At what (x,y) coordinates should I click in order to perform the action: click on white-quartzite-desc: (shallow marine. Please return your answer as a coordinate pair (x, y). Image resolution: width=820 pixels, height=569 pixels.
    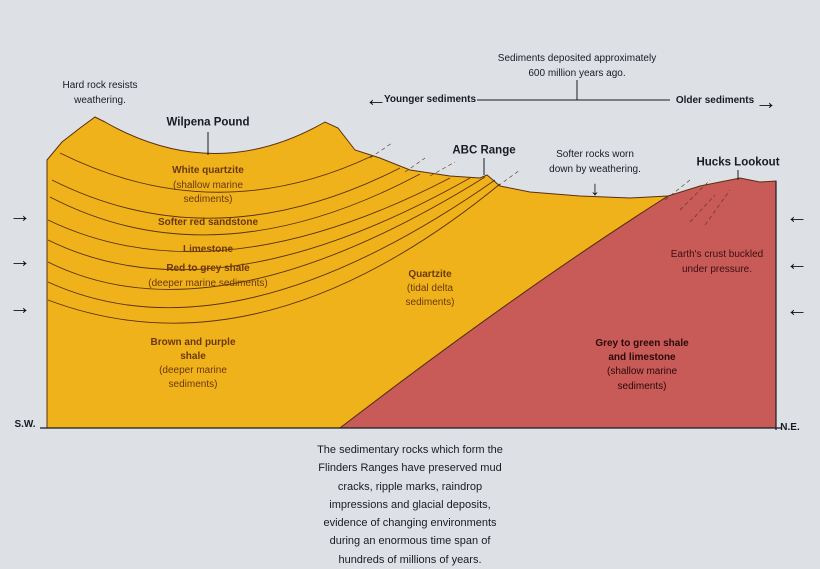
    Looking at the image, I should click on (208, 185).